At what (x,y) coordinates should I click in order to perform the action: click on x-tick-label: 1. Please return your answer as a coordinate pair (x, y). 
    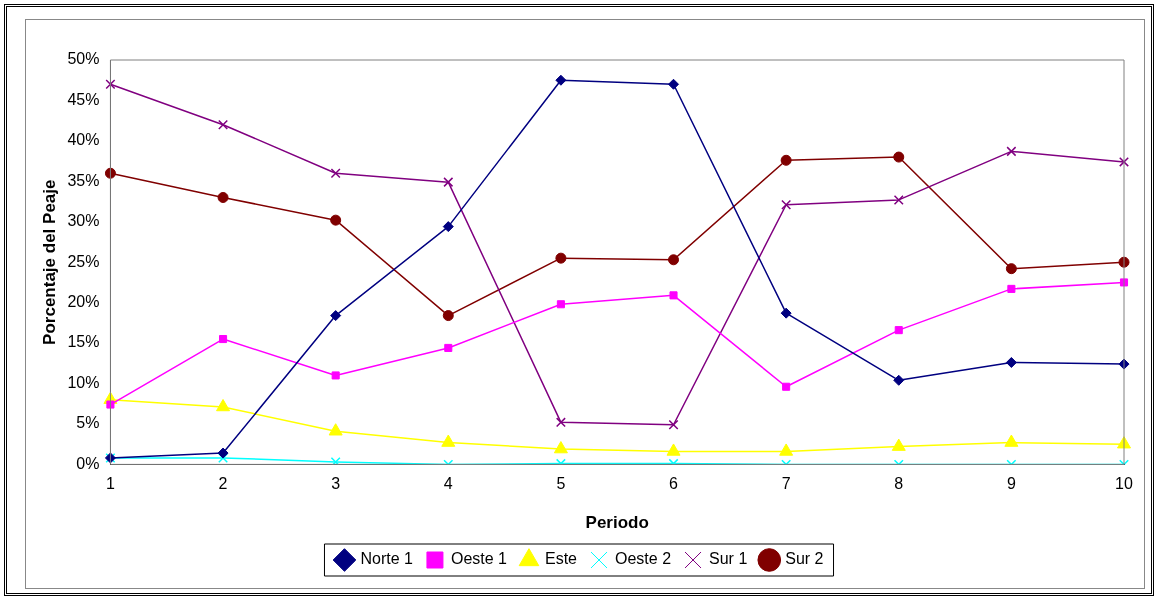
    Looking at the image, I should click on (110, 484).